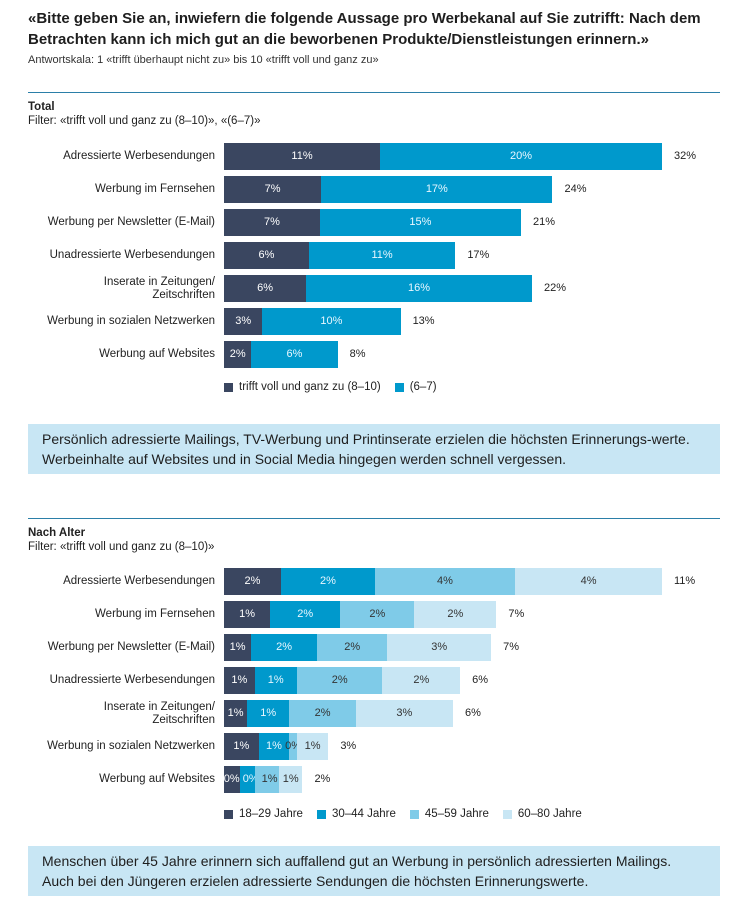  I want to click on bar-row: Adressierte Werbesendungen 2% 2% 4% 4% 11%, so click(372, 581).